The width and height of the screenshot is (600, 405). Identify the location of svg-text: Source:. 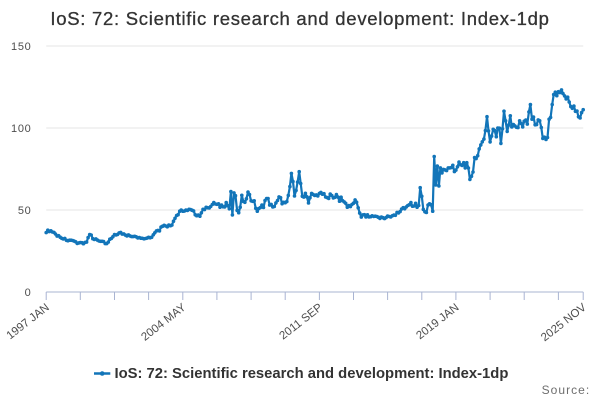
(566, 390).